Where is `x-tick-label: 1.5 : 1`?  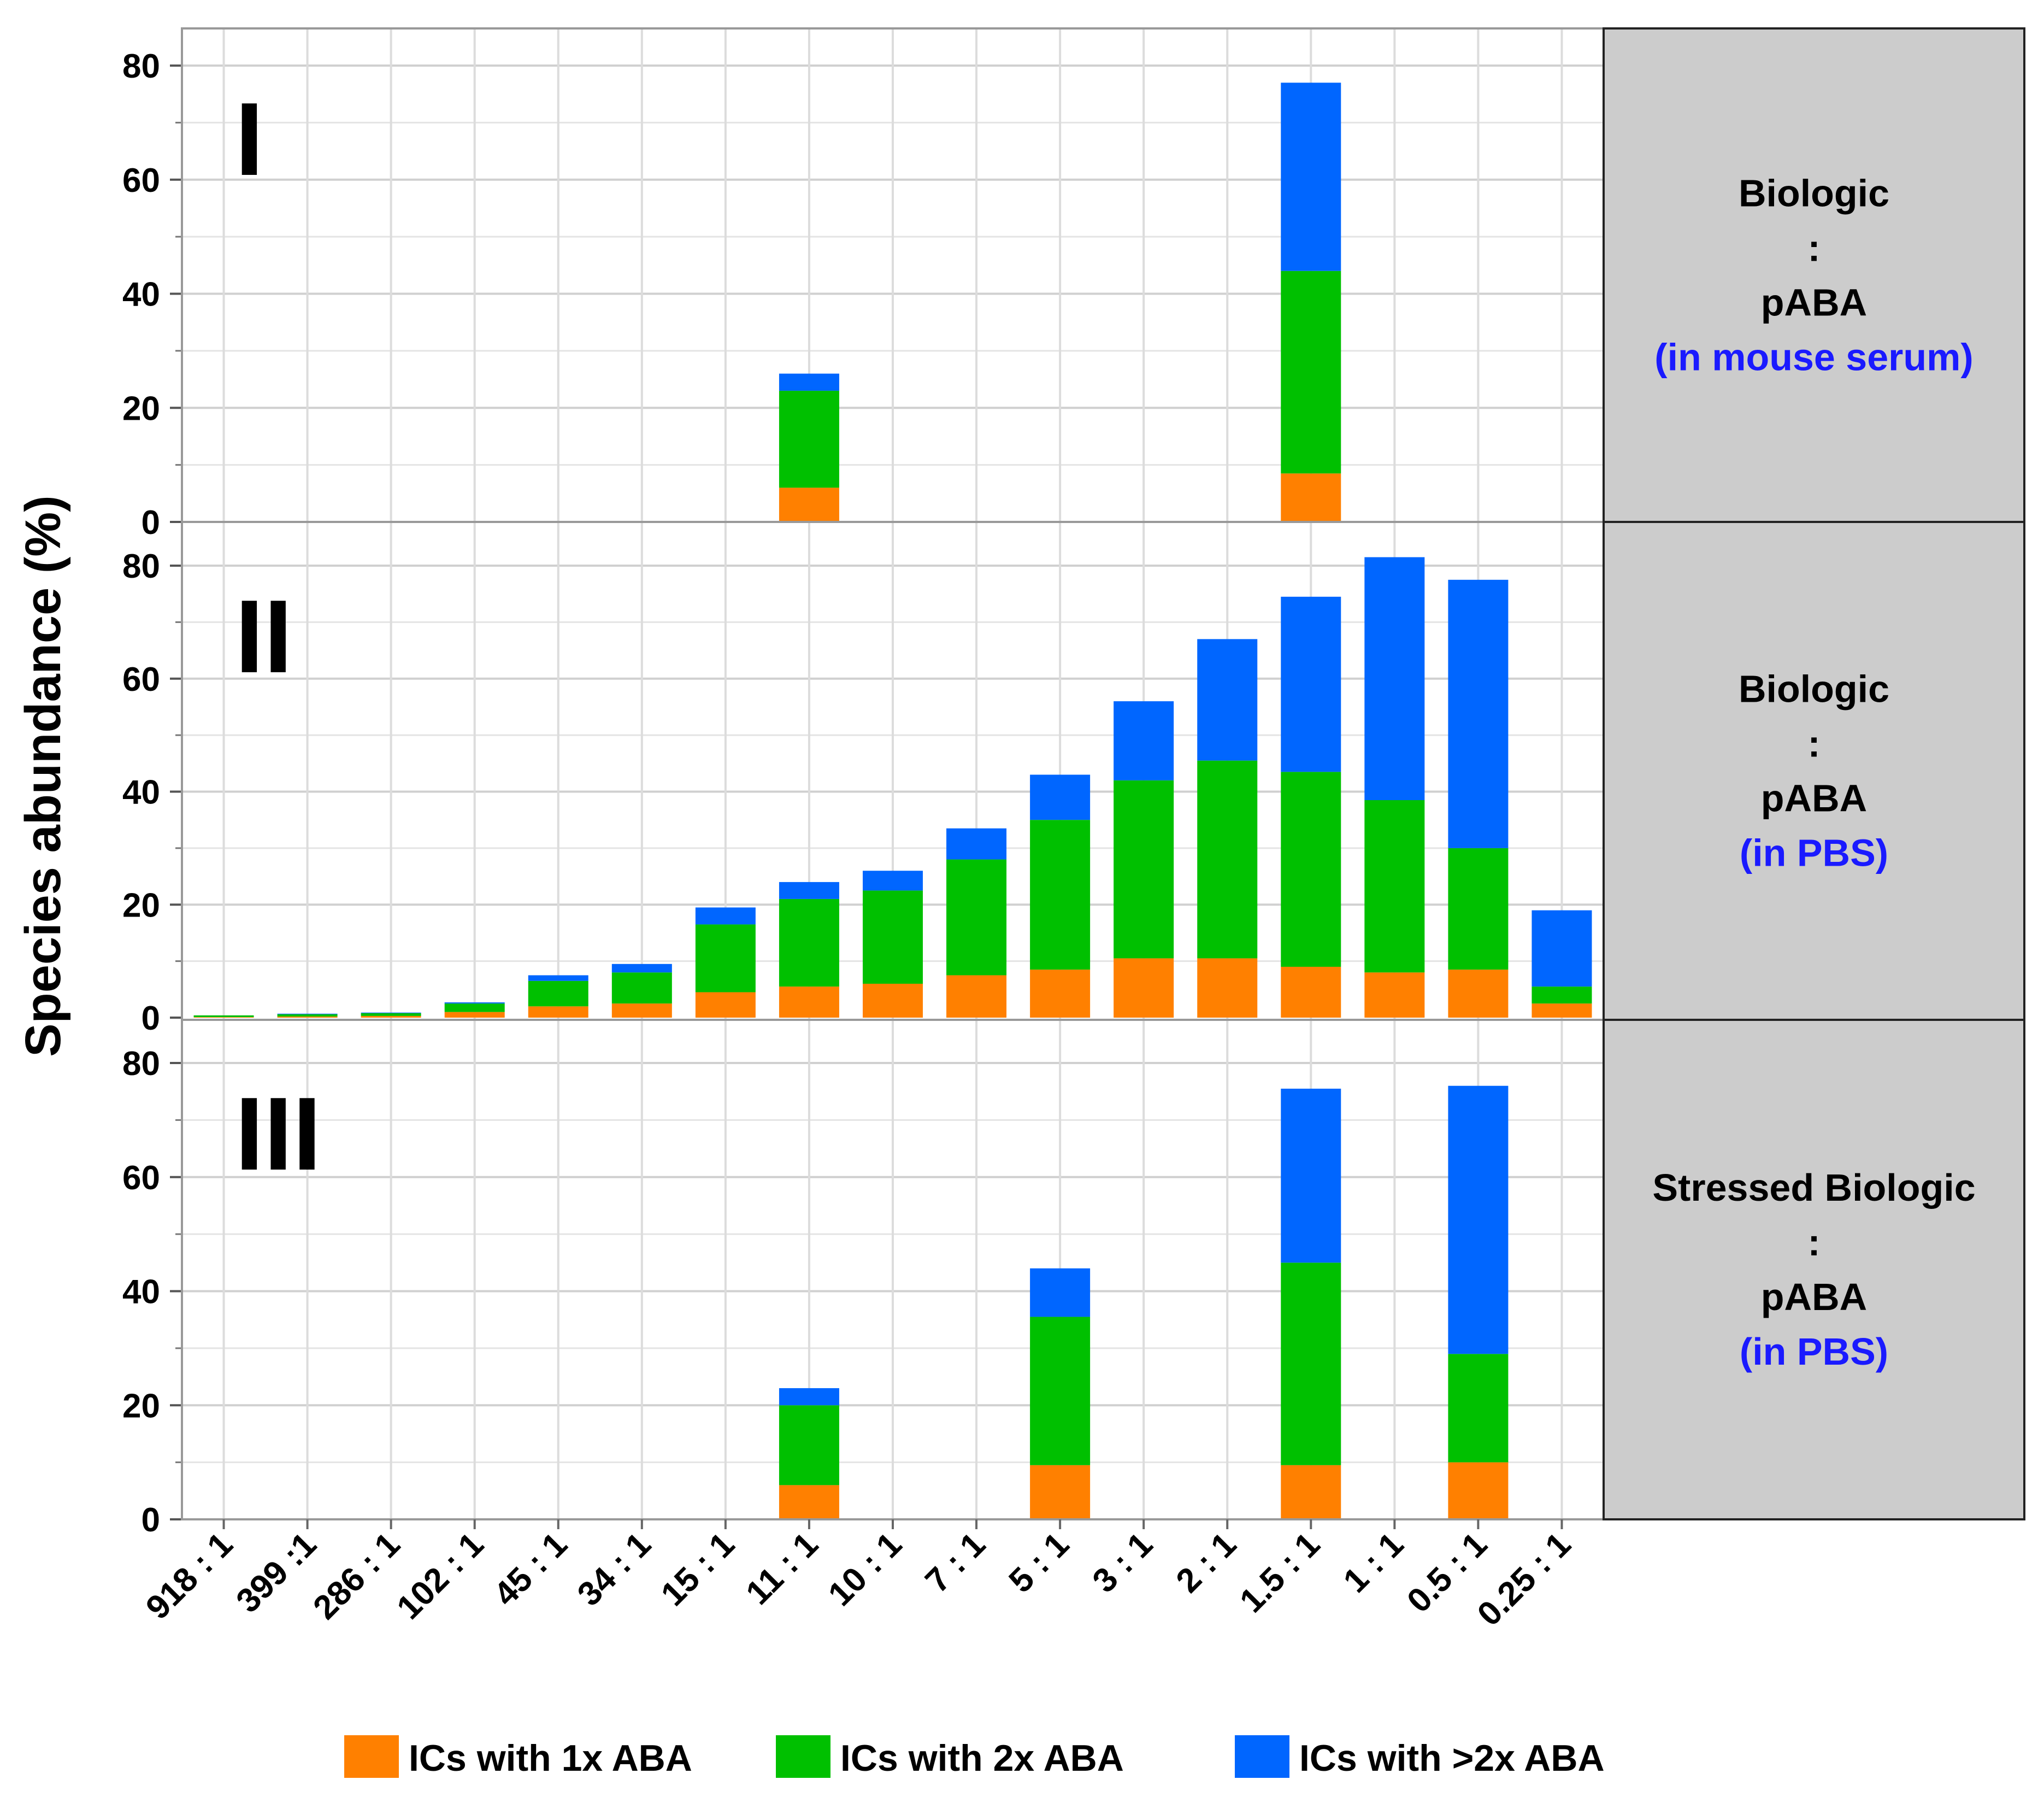 x-tick-label: 1.5 : 1 is located at coordinates (1280, 1572).